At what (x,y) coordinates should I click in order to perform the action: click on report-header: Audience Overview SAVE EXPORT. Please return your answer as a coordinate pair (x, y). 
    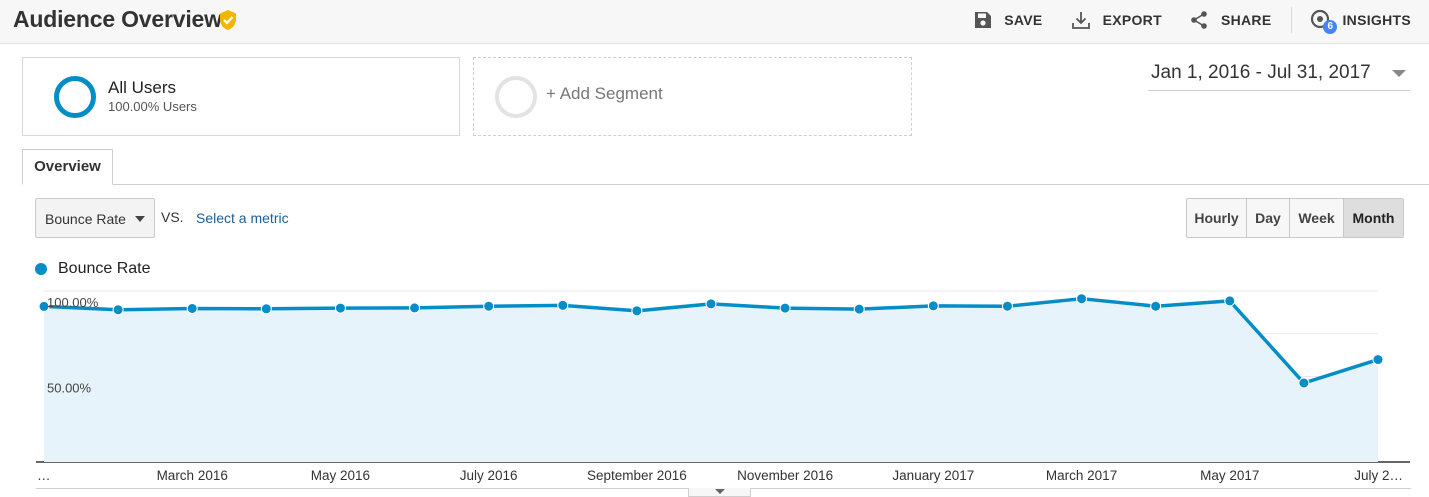
    Looking at the image, I should click on (714, 22).